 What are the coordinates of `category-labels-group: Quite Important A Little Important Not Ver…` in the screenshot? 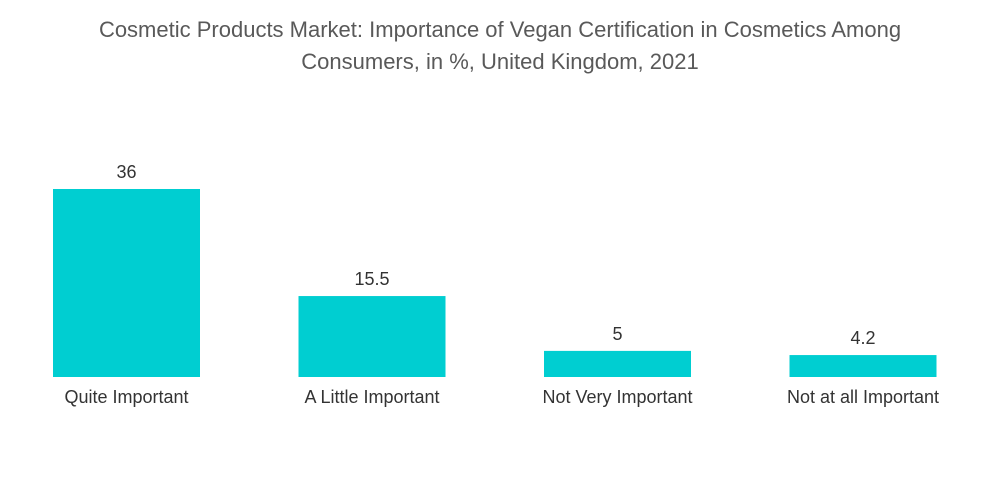 It's located at (501, 397).